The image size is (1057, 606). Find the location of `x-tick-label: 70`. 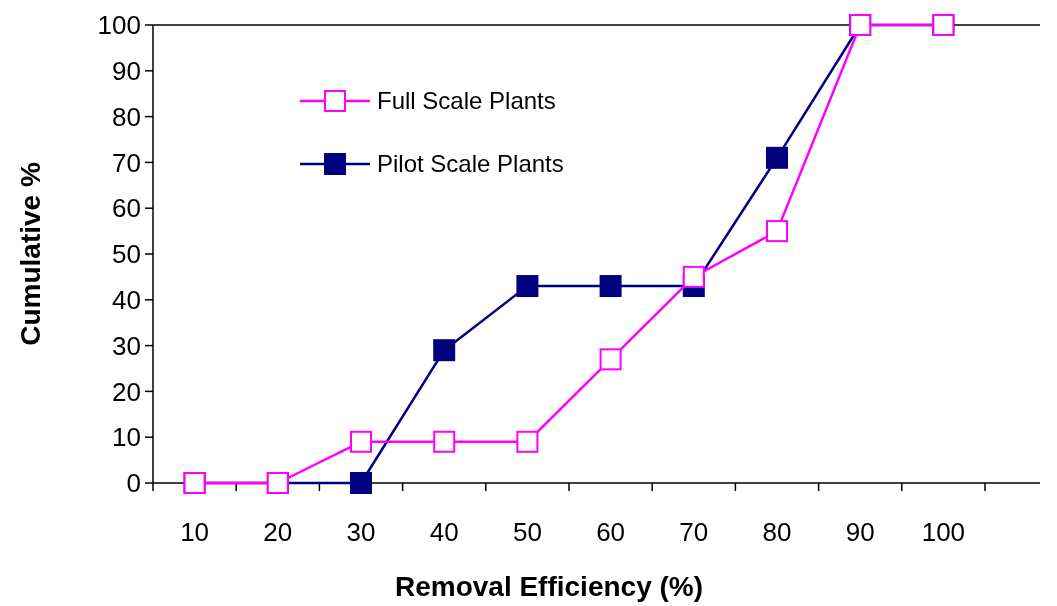

x-tick-label: 70 is located at coordinates (694, 532).